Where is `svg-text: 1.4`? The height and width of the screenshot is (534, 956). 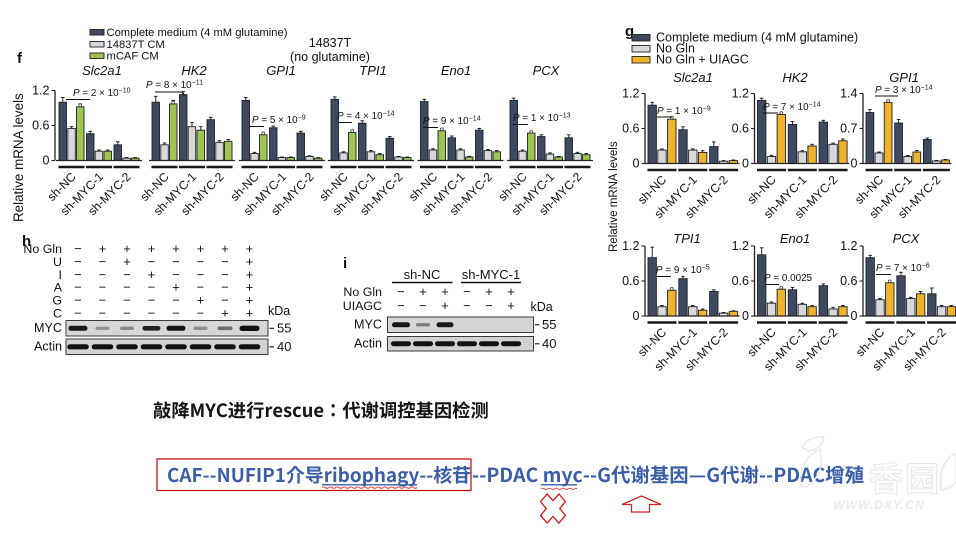
svg-text: 1.4 is located at coordinates (848, 94).